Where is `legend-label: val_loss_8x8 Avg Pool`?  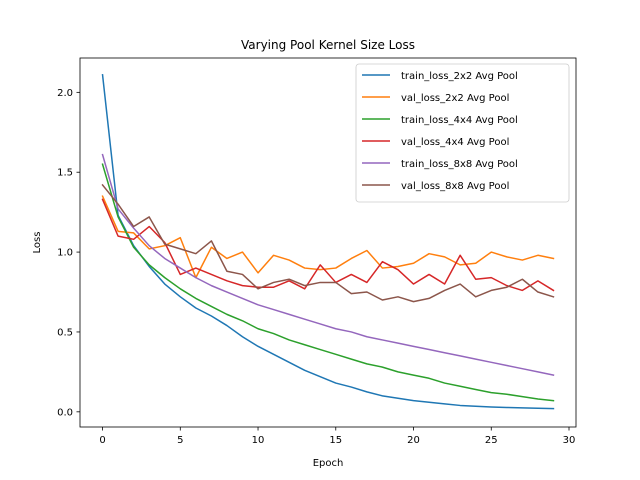 legend-label: val_loss_8x8 Avg Pool is located at coordinates (455, 186).